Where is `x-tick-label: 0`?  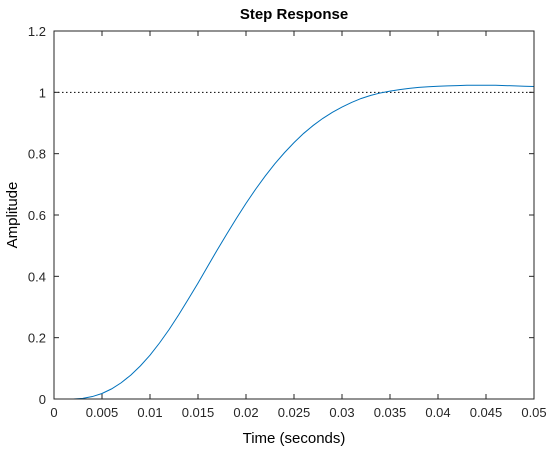 x-tick-label: 0 is located at coordinates (53, 412).